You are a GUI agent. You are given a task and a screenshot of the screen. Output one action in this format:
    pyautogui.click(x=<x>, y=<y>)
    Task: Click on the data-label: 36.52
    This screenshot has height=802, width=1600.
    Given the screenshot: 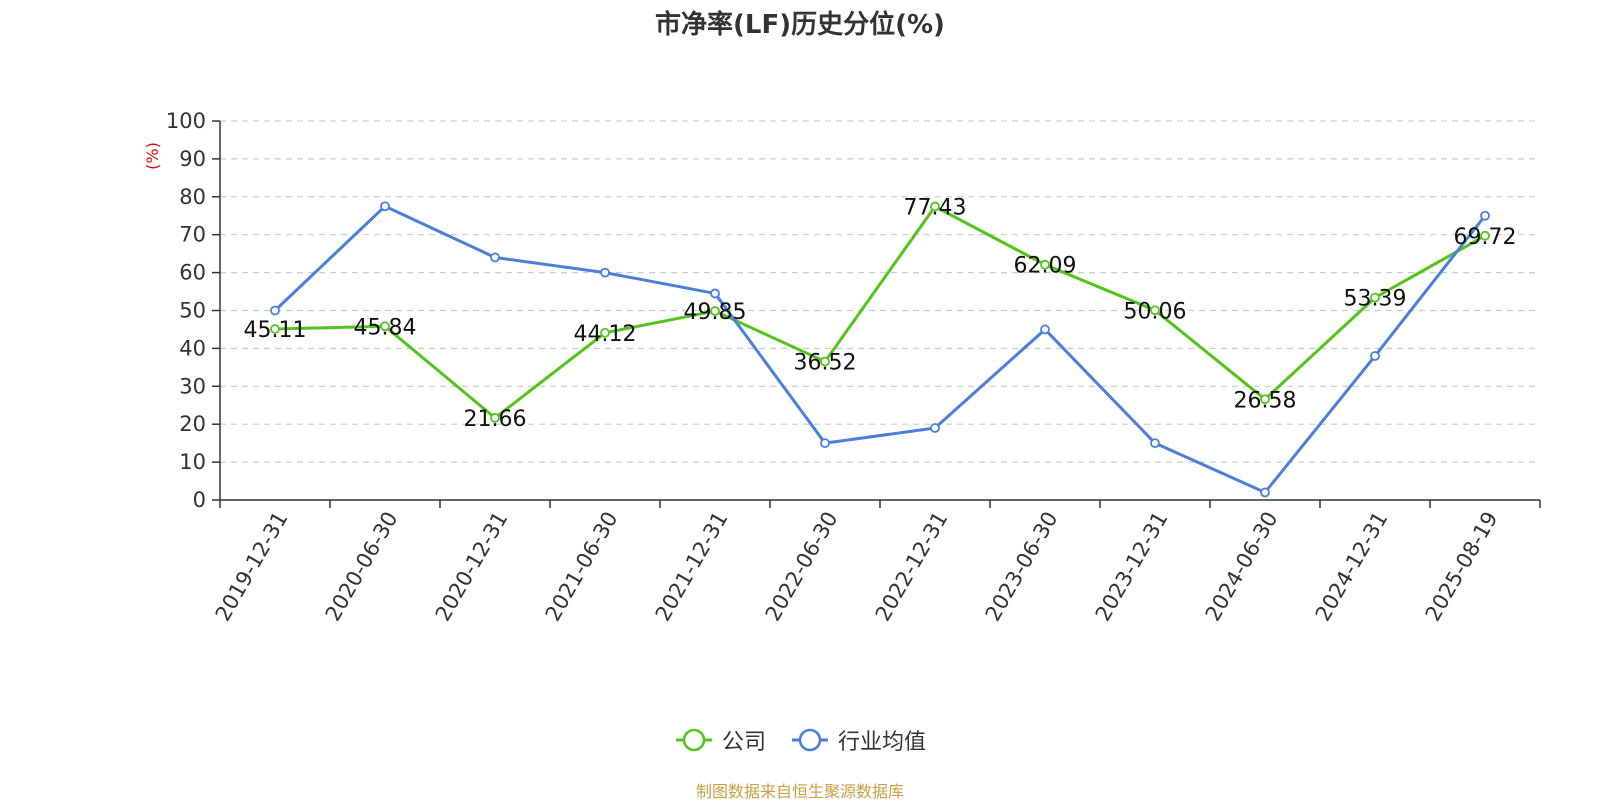 What is the action you would take?
    pyautogui.click(x=825, y=363)
    